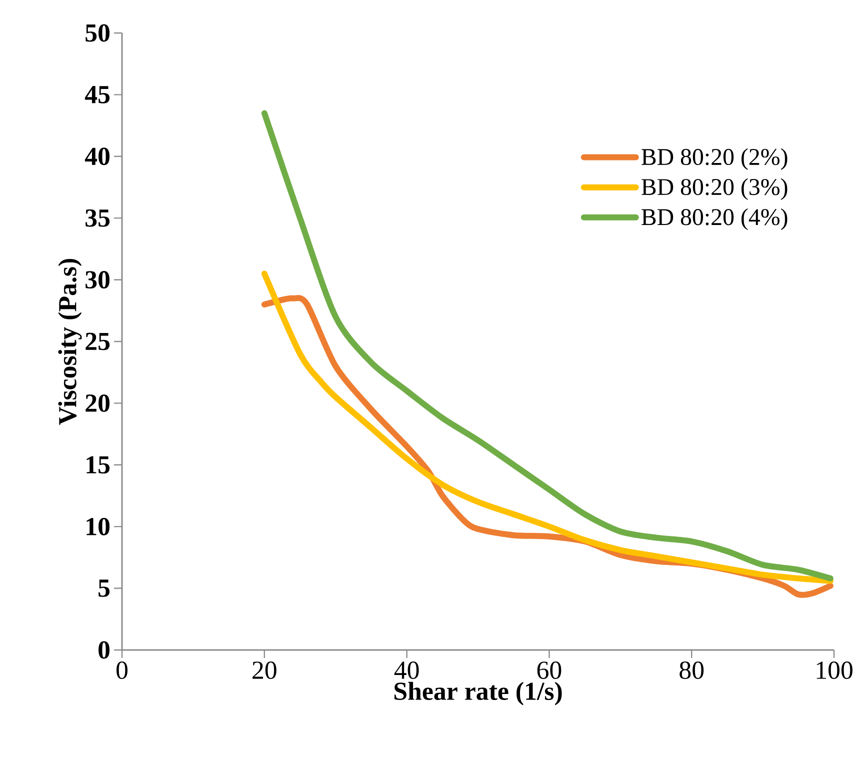 Image resolution: width=866 pixels, height=760 pixels. I want to click on legend-label: BD 80:20 (3%), so click(715, 189).